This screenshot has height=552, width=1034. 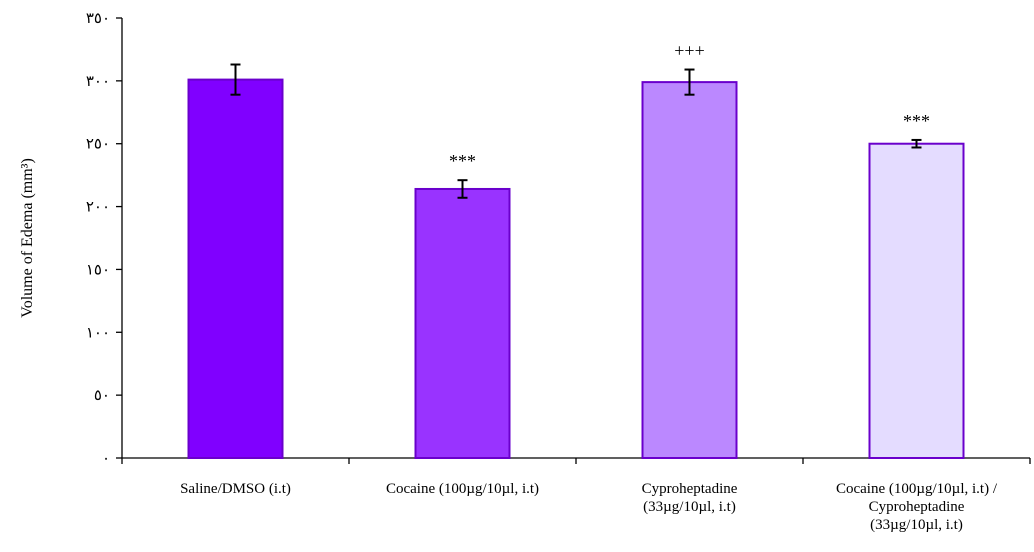 I want to click on y-axis-label: Volume of Edema (mm³), so click(x=27, y=238).